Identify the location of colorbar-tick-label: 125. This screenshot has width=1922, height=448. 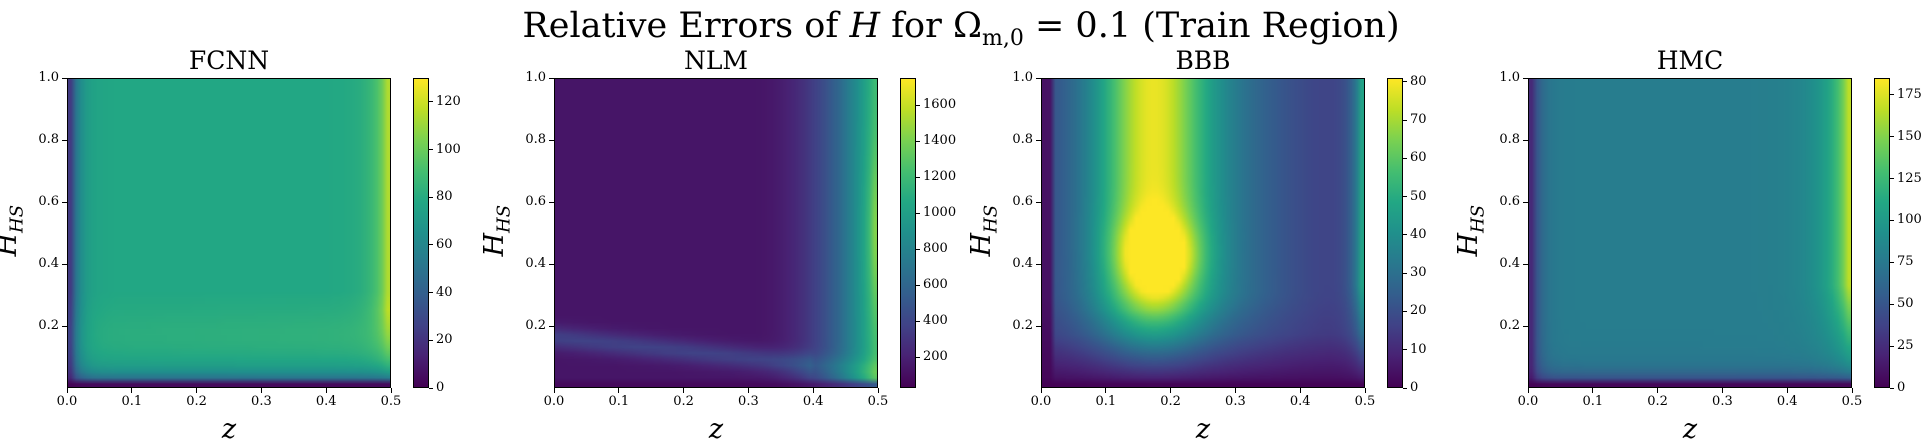
(1909, 178).